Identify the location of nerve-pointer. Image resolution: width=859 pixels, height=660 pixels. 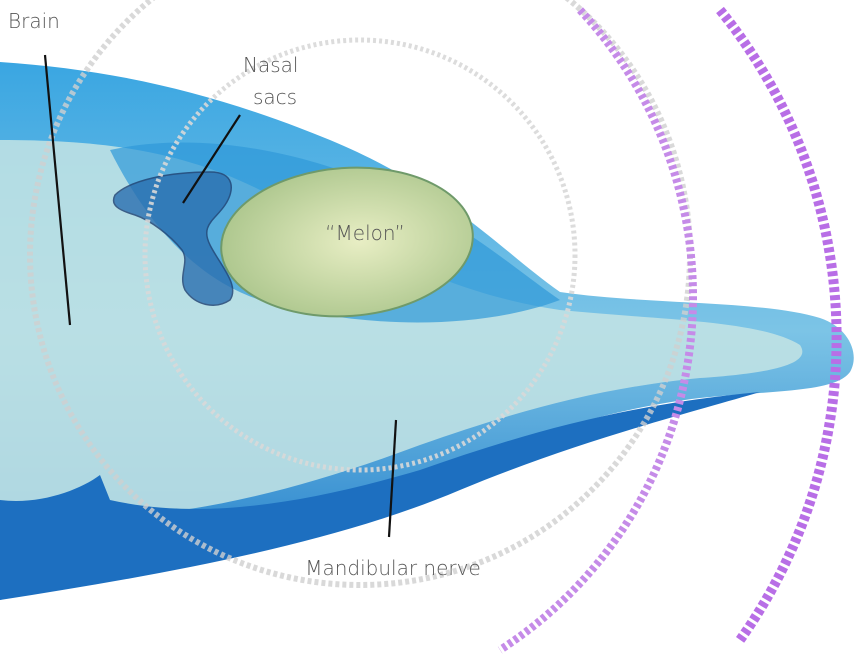
(392, 478).